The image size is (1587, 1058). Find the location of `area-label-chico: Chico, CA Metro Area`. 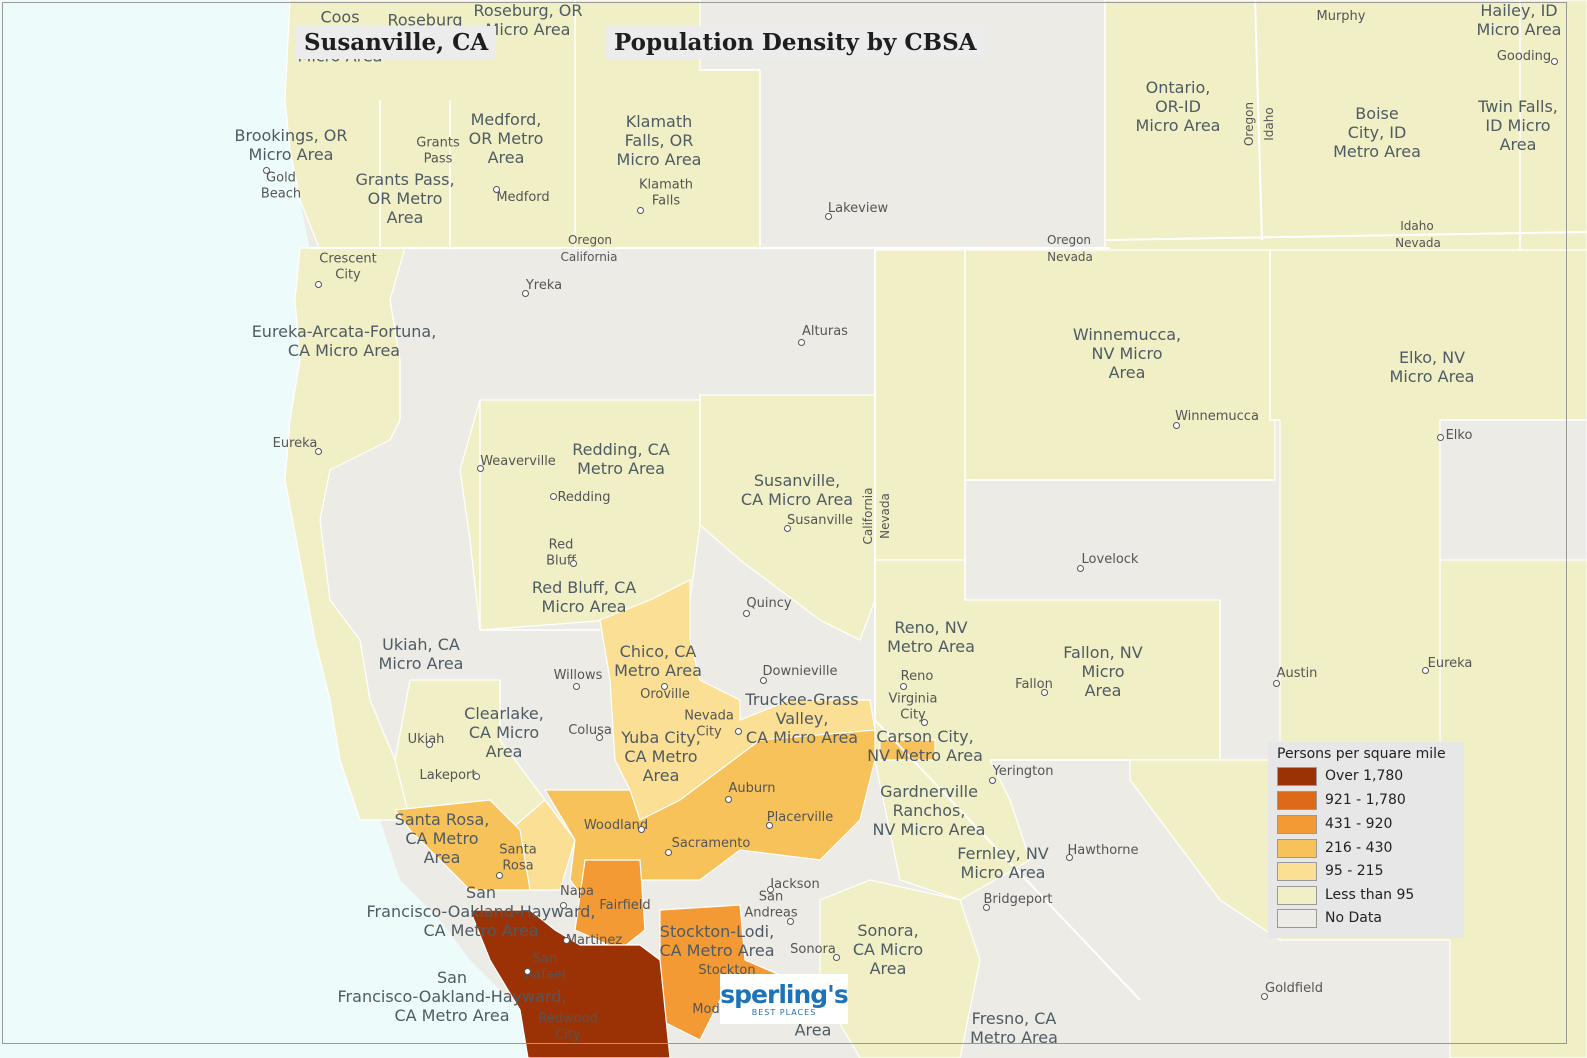

area-label-chico: Chico, CA Metro Area is located at coordinates (658, 660).